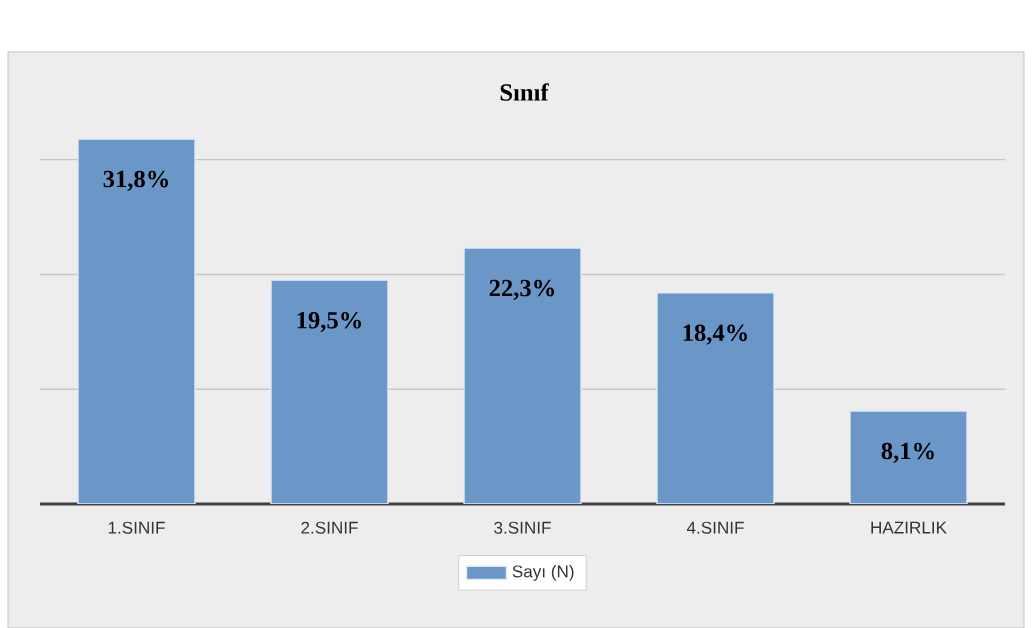 This screenshot has width=1032, height=628. What do you see at coordinates (524, 92) in the screenshot?
I see `chart-title: Sınıf` at bounding box center [524, 92].